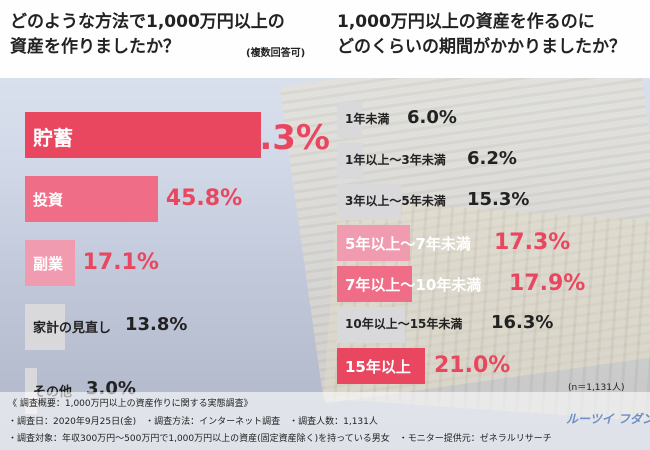 Image resolution: width=650 pixels, height=450 pixels. What do you see at coordinates (408, 244) in the screenshot?
I see `bar-label-duration-3: 5年以上〜7年未満` at bounding box center [408, 244].